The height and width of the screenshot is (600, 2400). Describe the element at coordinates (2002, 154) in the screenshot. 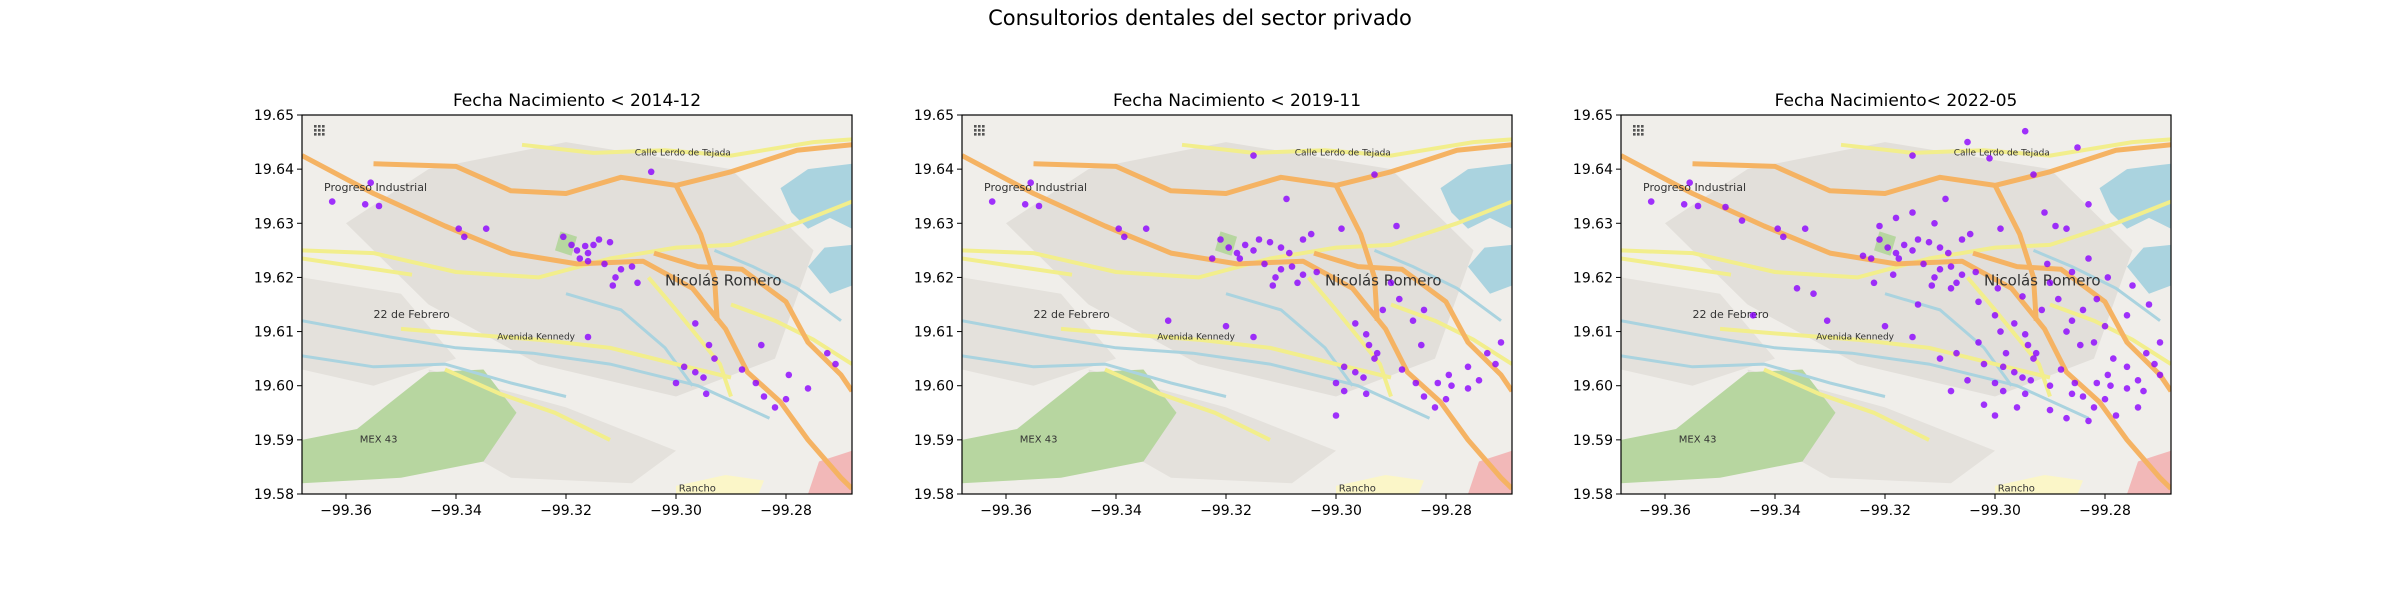

I see `map-place-label: Calle Lerdo de Tejada` at that location.